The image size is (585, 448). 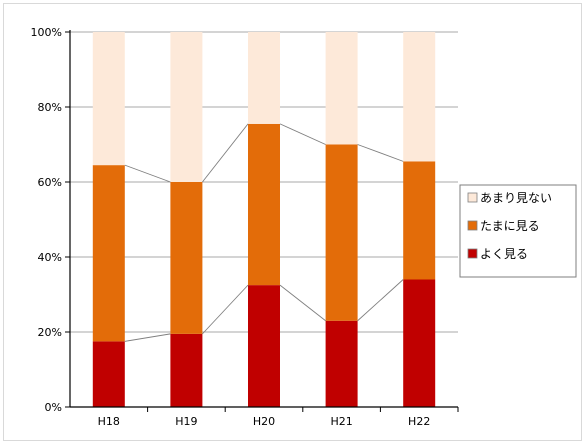 What do you see at coordinates (50, 257) in the screenshot?
I see `y-tick-label: 40%` at bounding box center [50, 257].